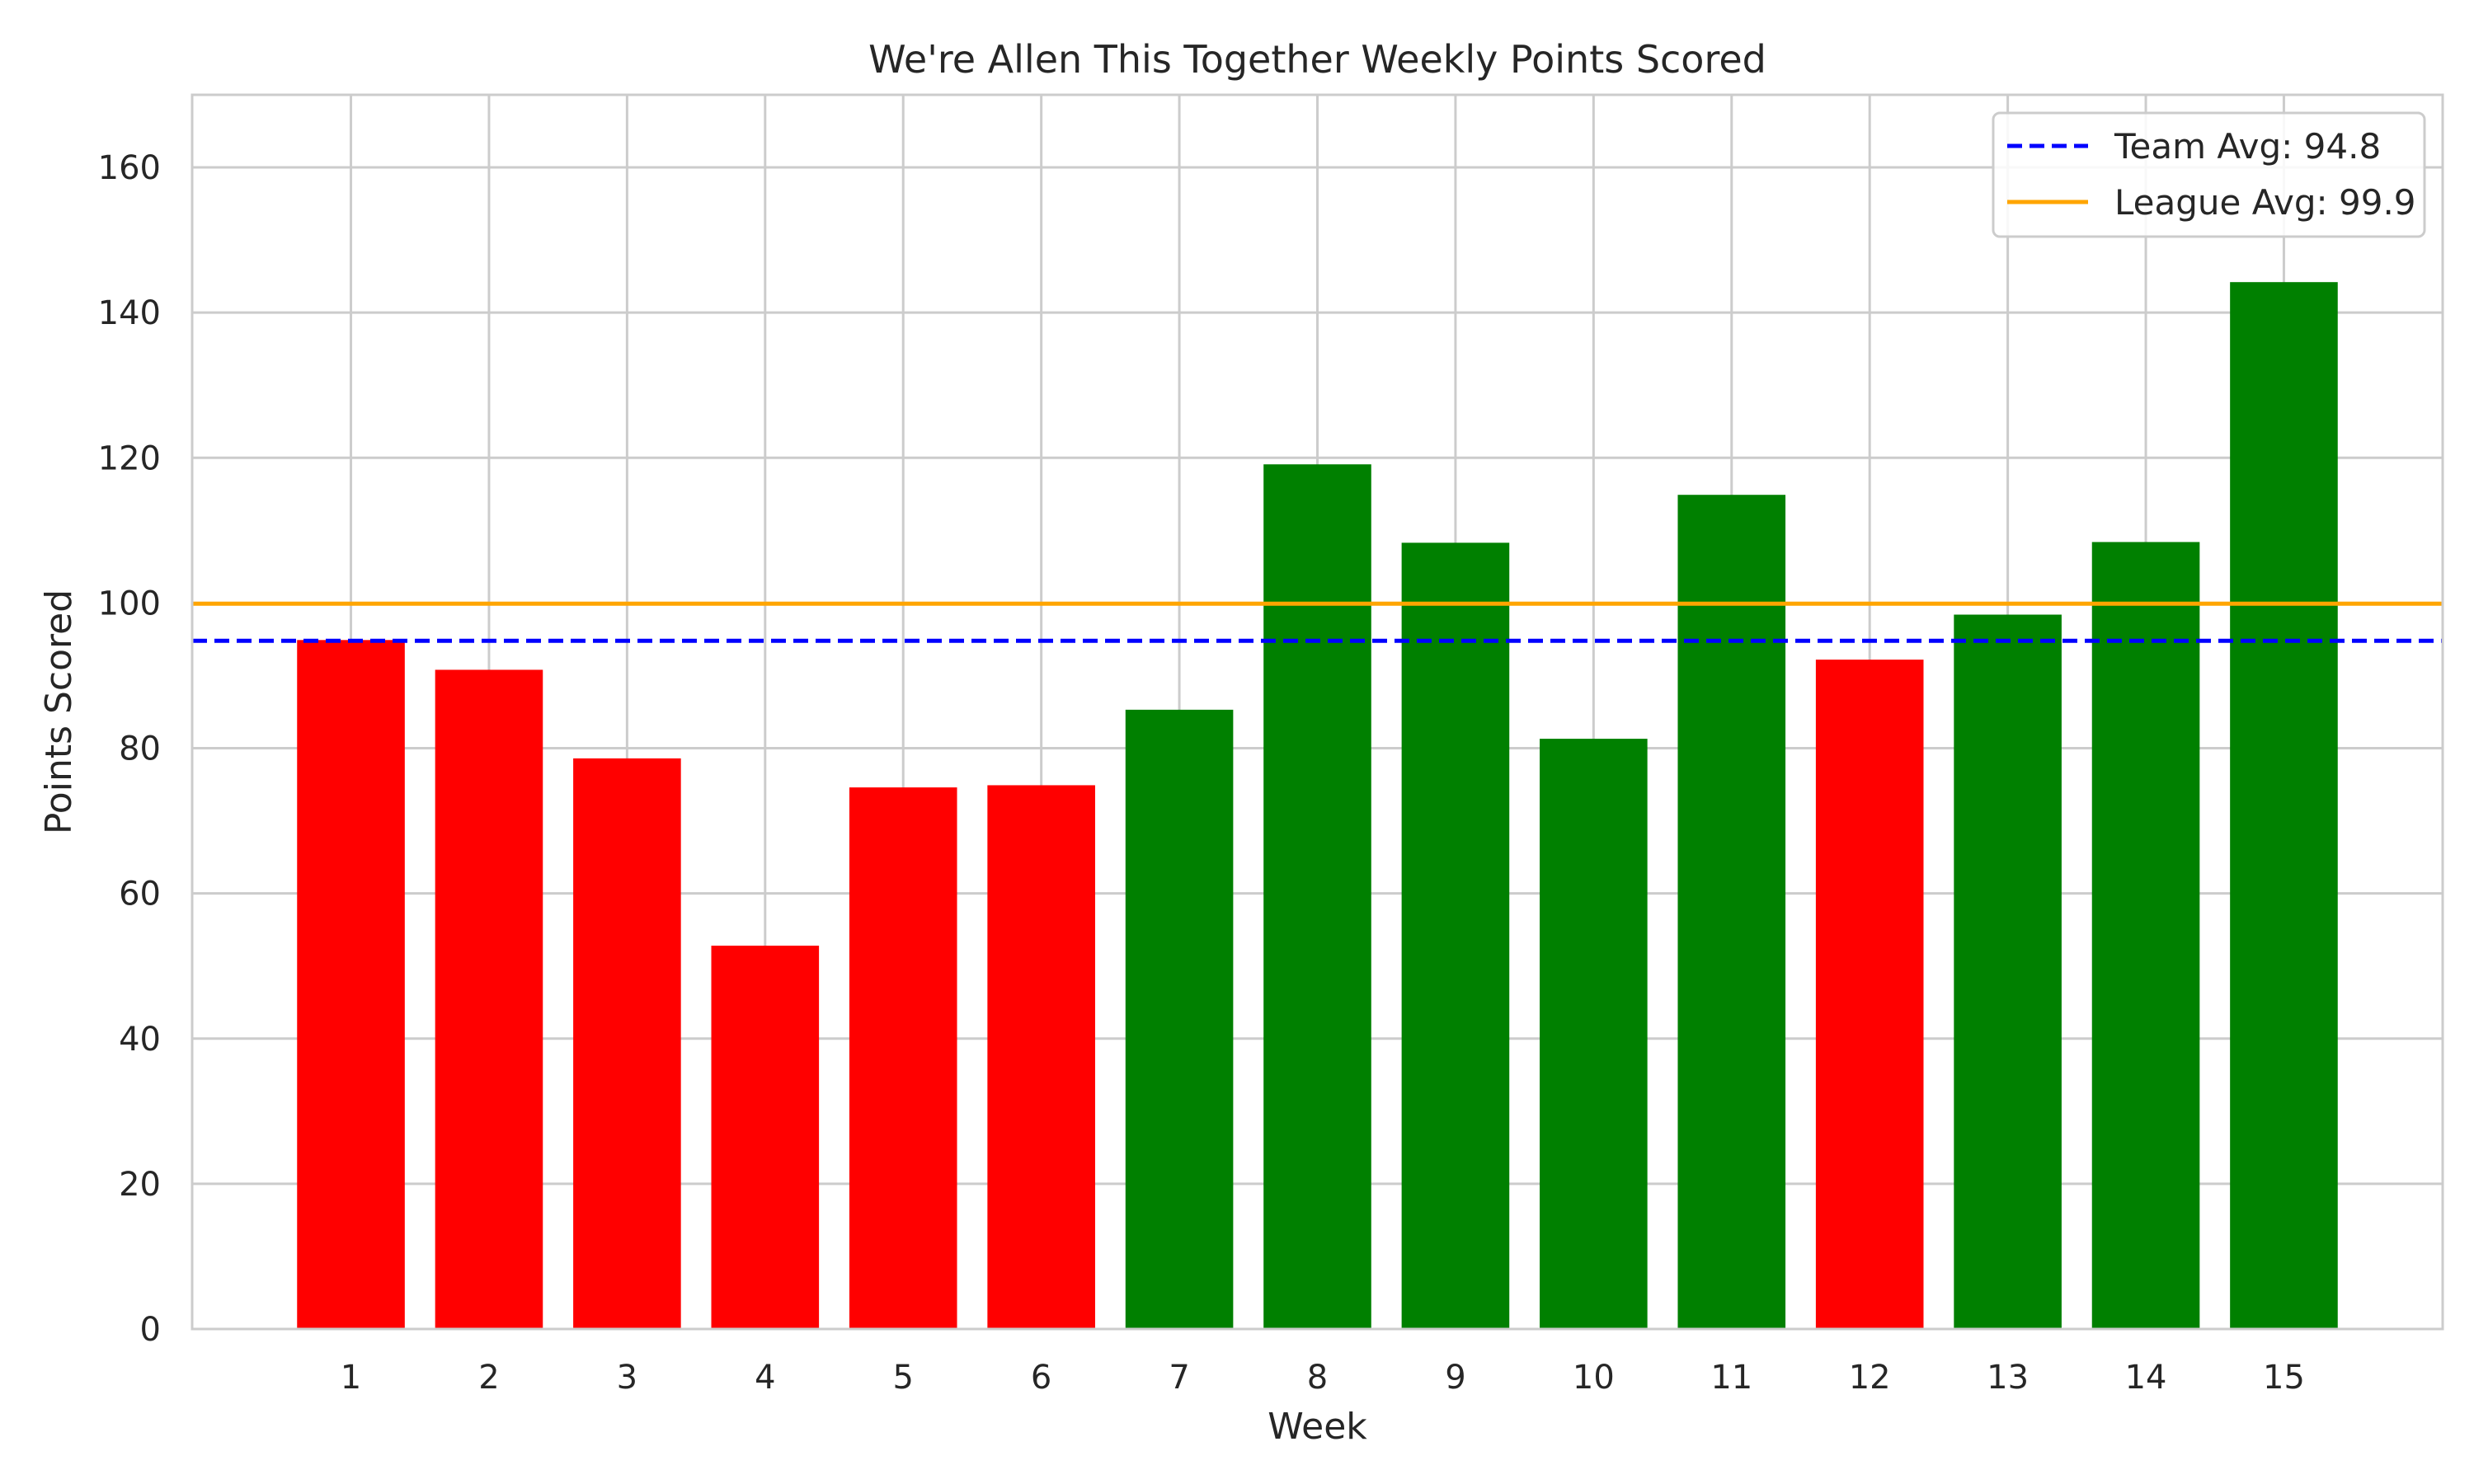  Describe the element at coordinates (129, 603) in the screenshot. I see `y-tick-label: 100` at that location.